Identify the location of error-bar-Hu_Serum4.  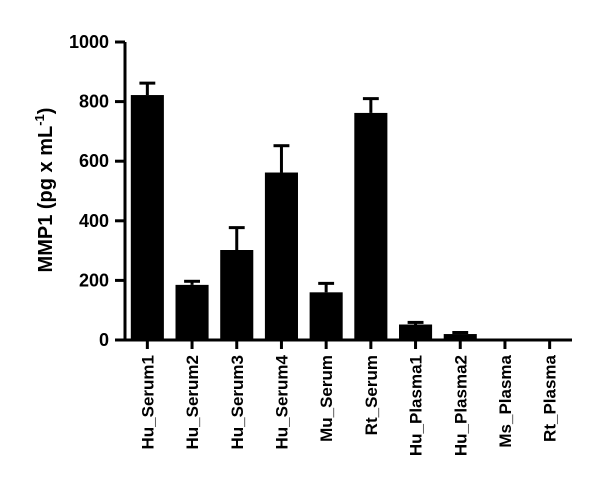
(281, 158).